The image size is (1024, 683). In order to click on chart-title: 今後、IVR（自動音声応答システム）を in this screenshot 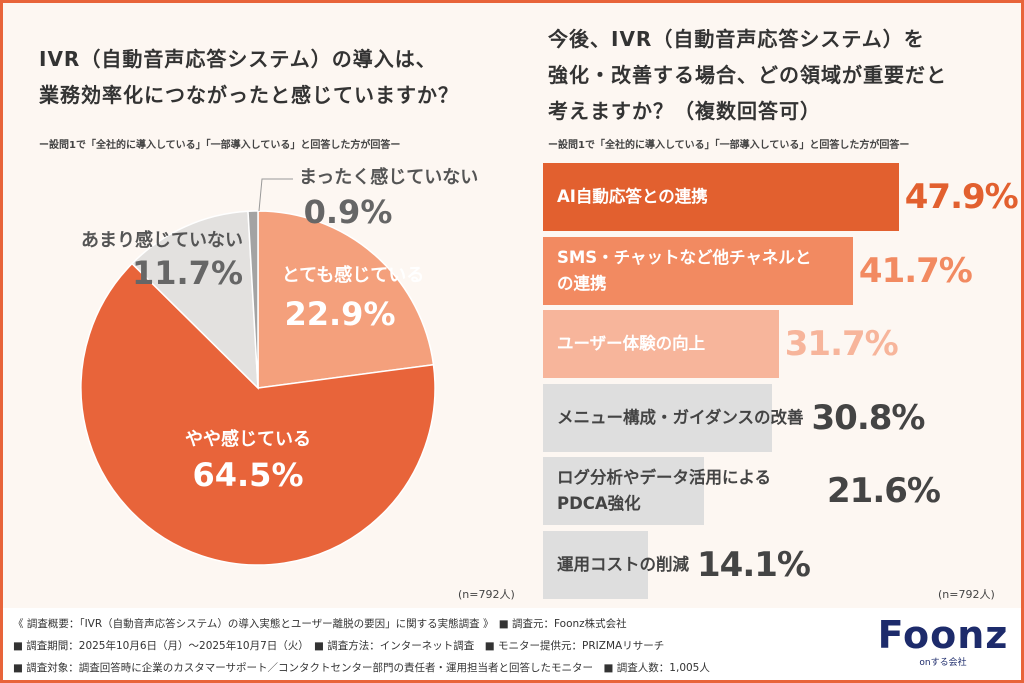, I will do `click(736, 39)`.